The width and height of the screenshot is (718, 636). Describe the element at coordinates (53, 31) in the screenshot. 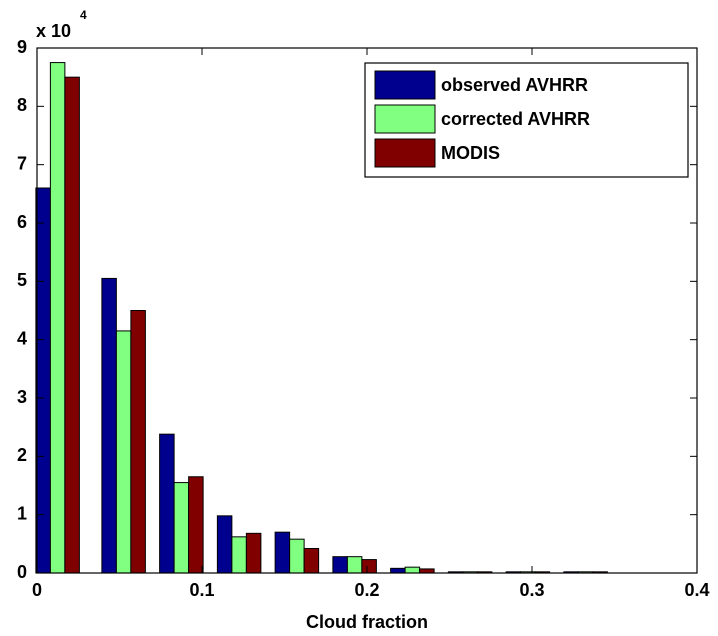

I see `y-multiplier: x 10` at that location.